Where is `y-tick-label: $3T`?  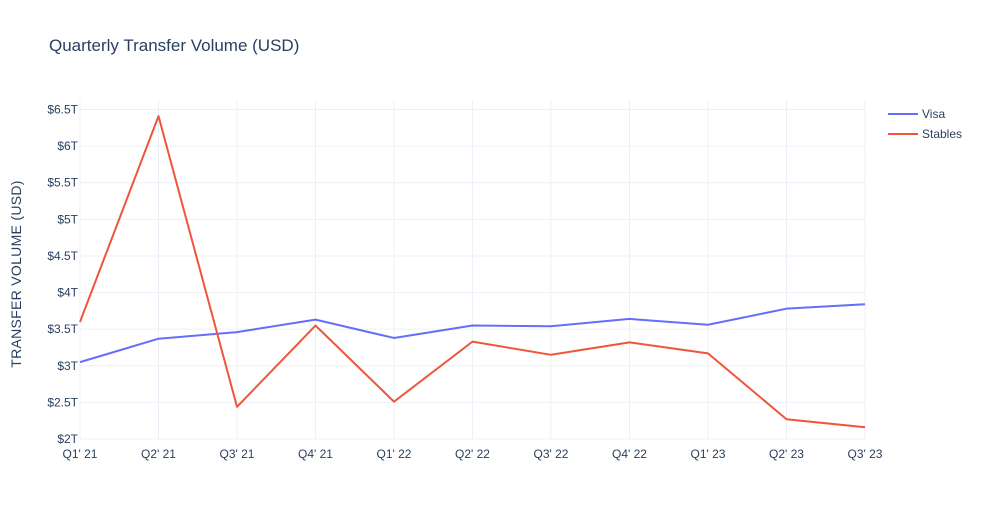 y-tick-label: $3T is located at coordinates (67, 366).